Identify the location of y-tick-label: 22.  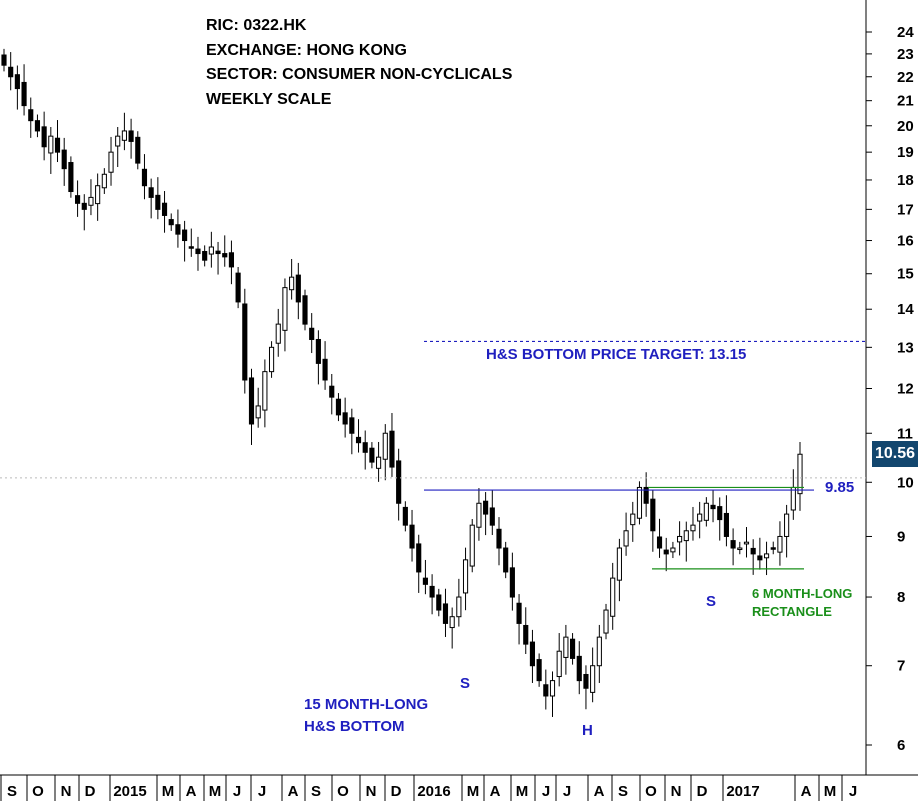
(905, 77).